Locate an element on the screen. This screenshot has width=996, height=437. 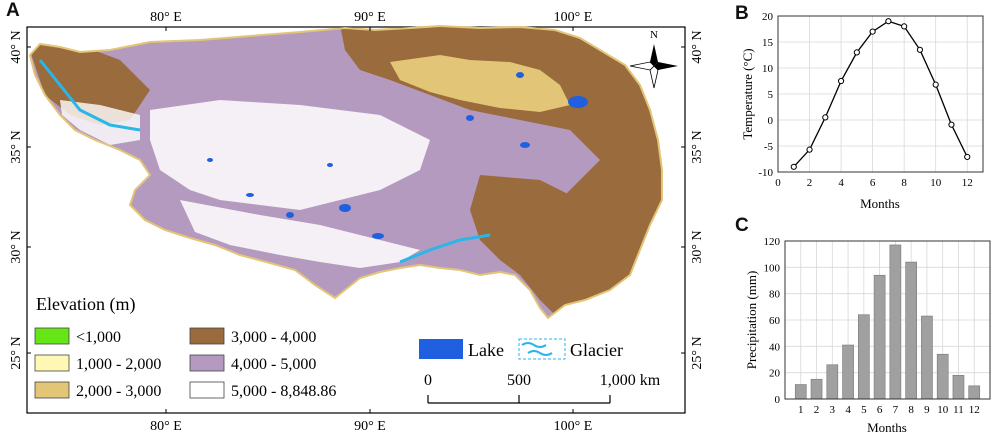
lat-tick-left-30: 30° N is located at coordinates (16, 246).